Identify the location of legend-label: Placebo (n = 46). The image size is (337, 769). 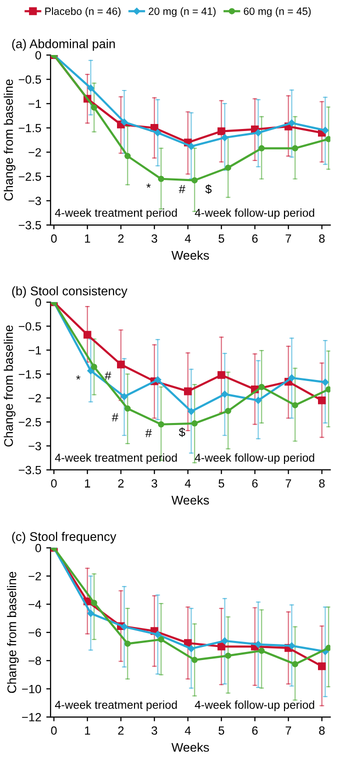
(82, 12).